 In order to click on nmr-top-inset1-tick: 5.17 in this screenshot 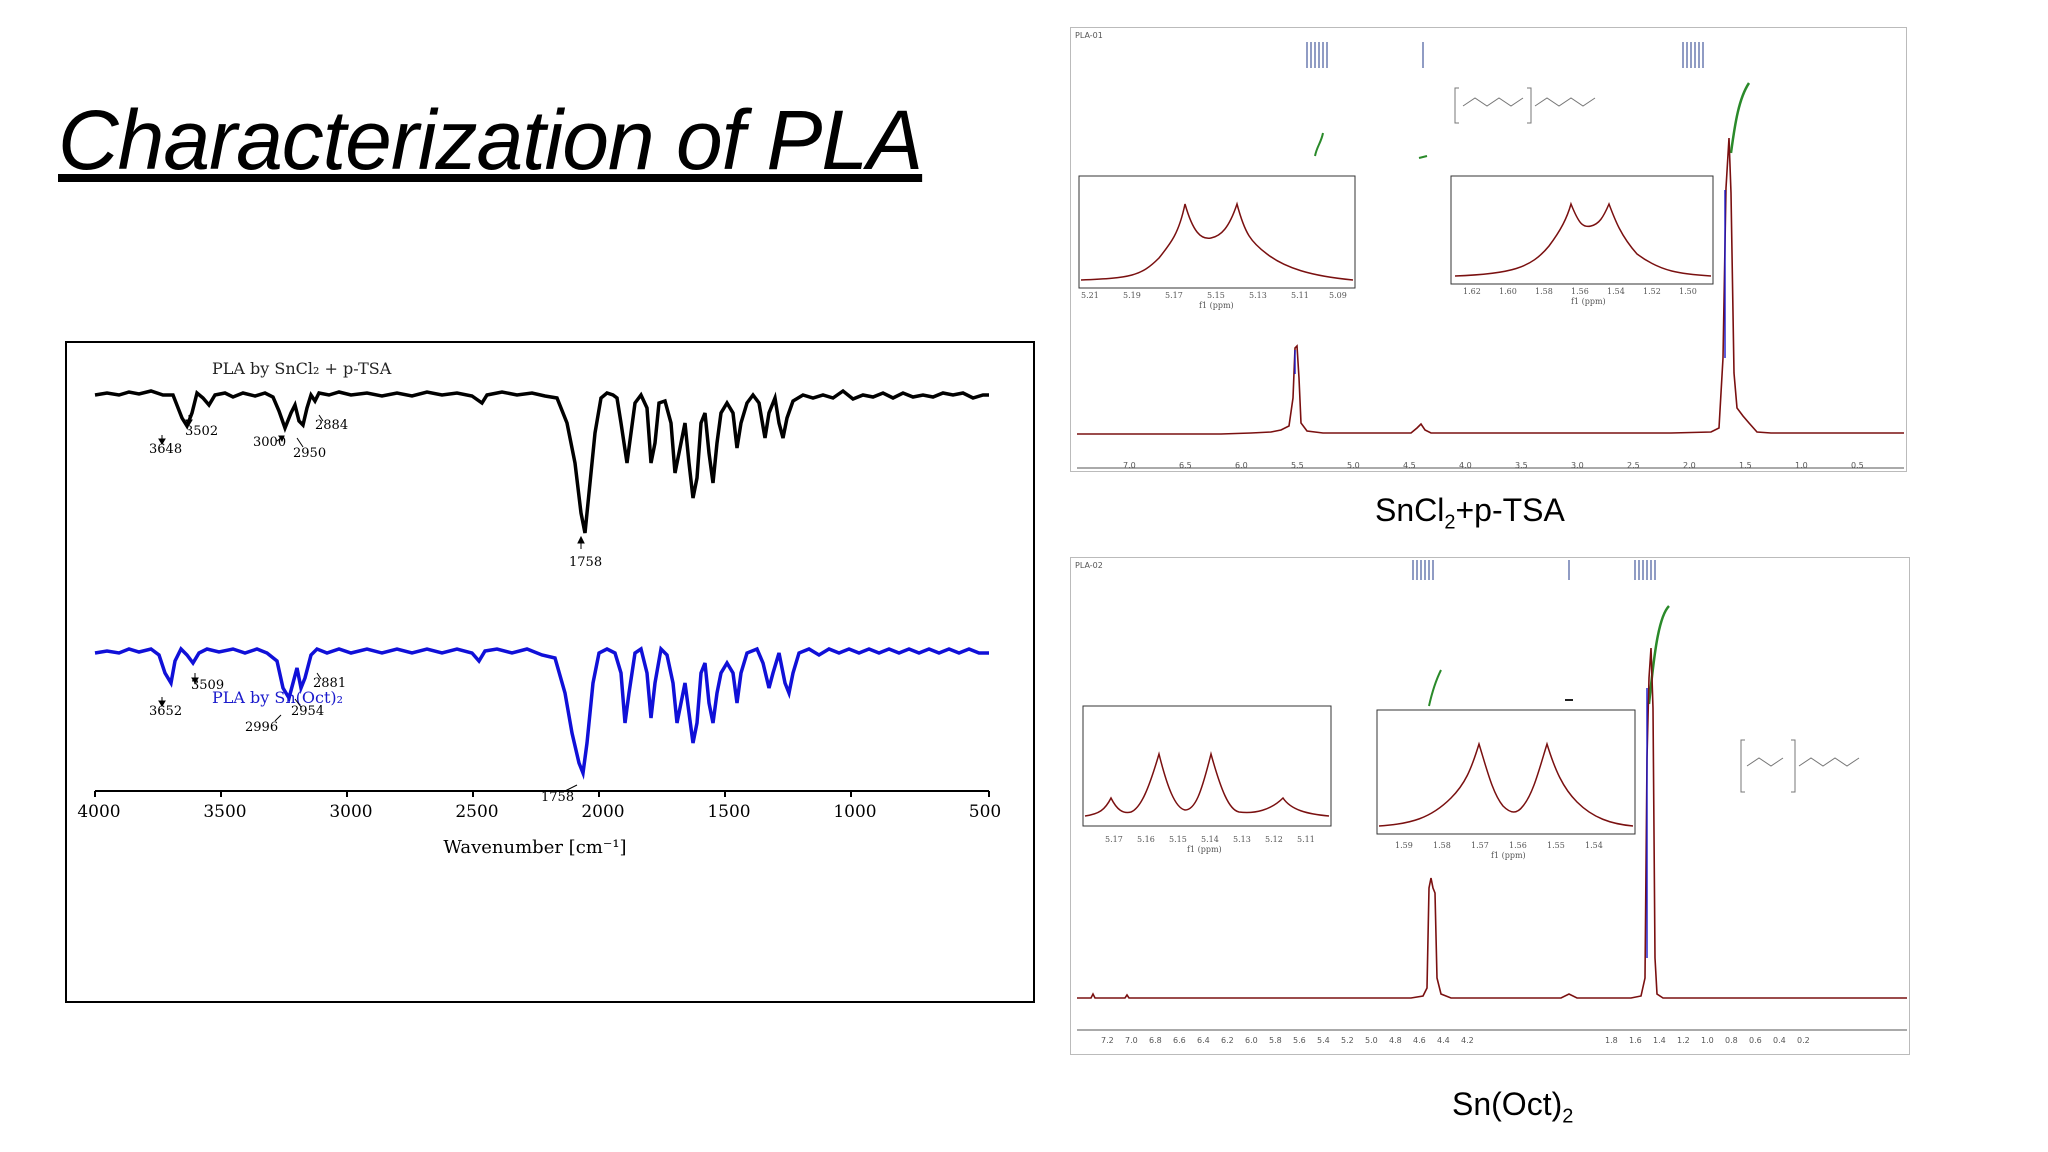, I will do `click(1174, 295)`.